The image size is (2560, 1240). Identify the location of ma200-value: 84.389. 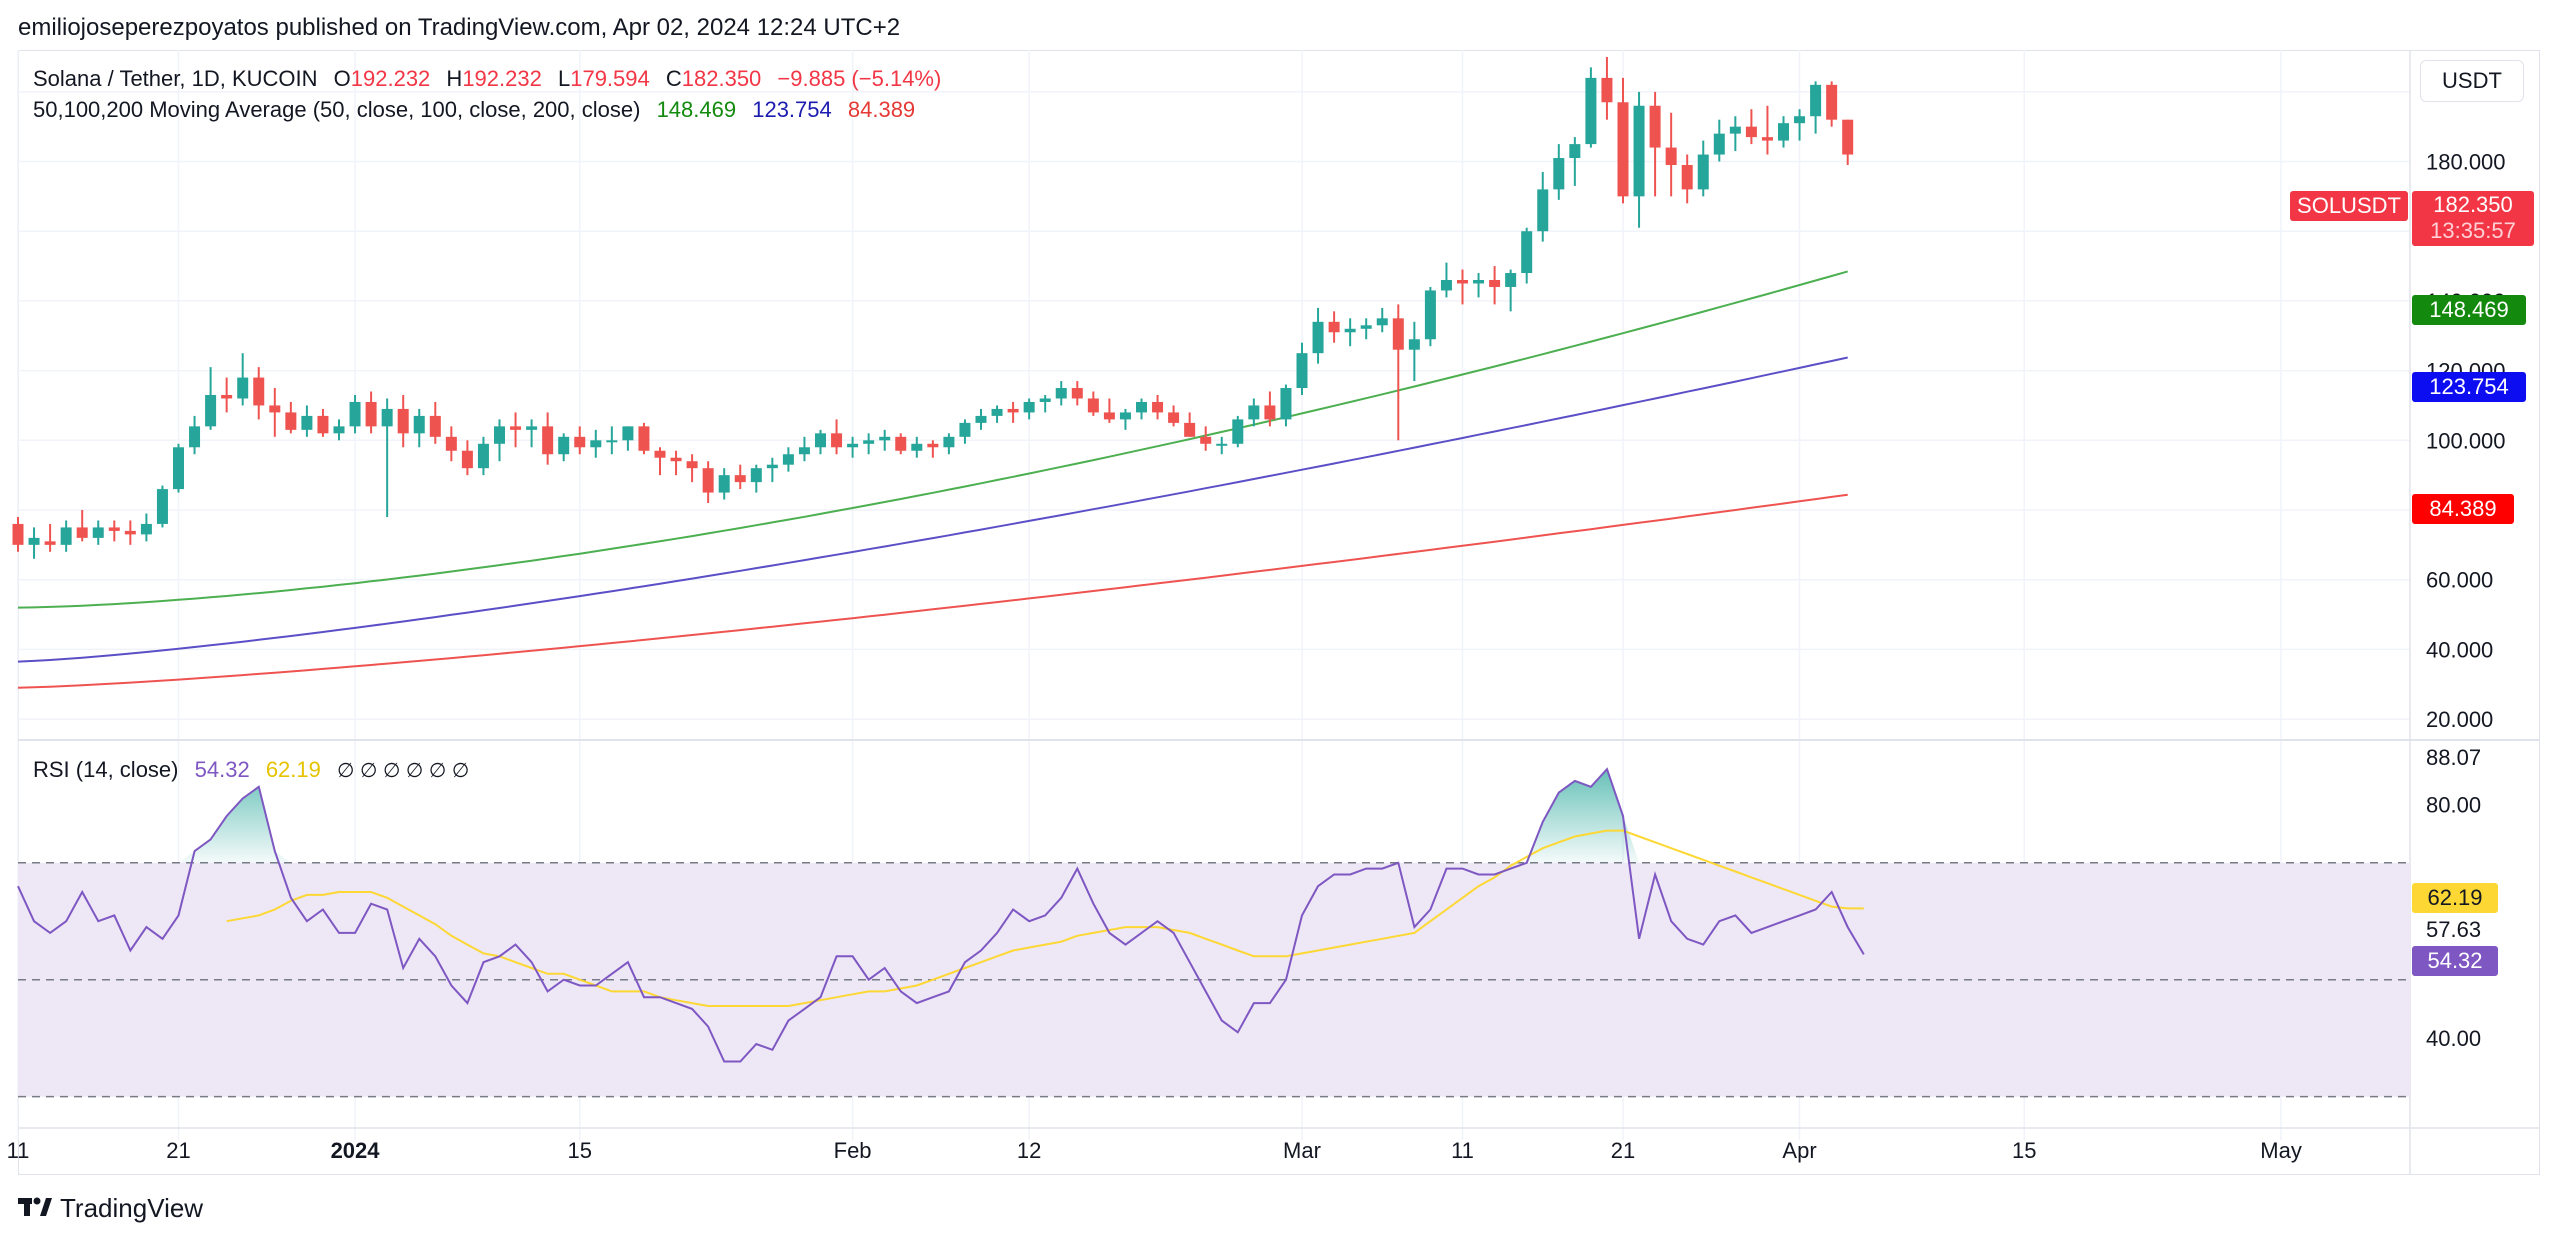
(881, 109).